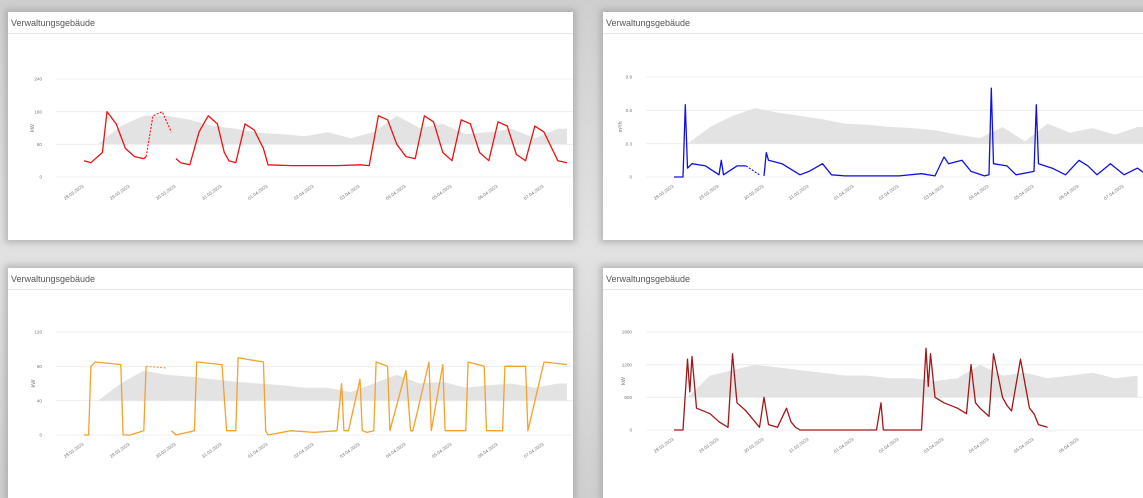 The height and width of the screenshot is (498, 1143). Describe the element at coordinates (621, 127) in the screenshot. I see `y-axis-label: m³/h` at that location.